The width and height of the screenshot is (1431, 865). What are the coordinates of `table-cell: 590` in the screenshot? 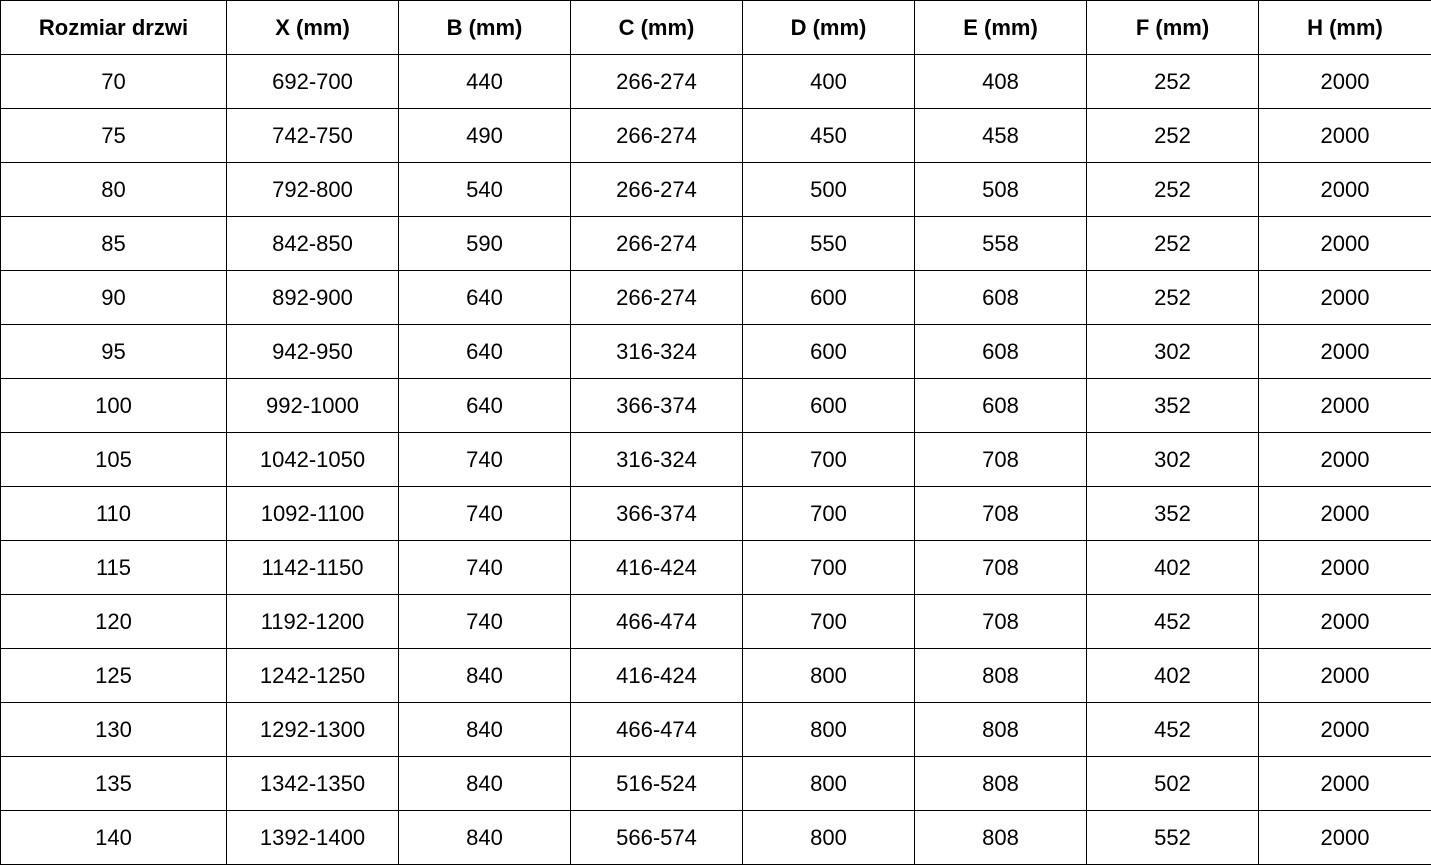 It's located at (484, 243).